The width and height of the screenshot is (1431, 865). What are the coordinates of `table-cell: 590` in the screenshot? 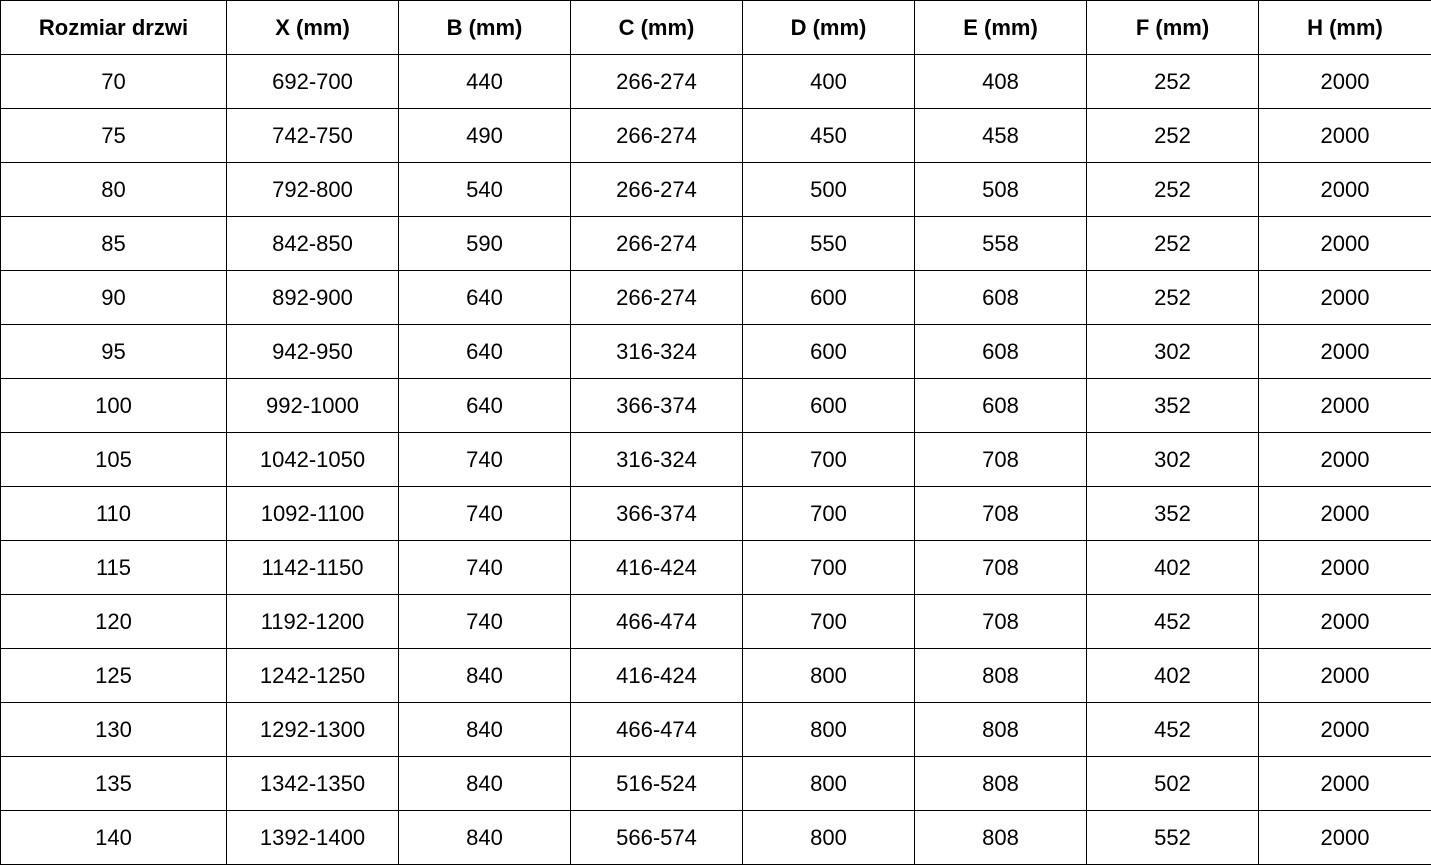 It's located at (484, 243).